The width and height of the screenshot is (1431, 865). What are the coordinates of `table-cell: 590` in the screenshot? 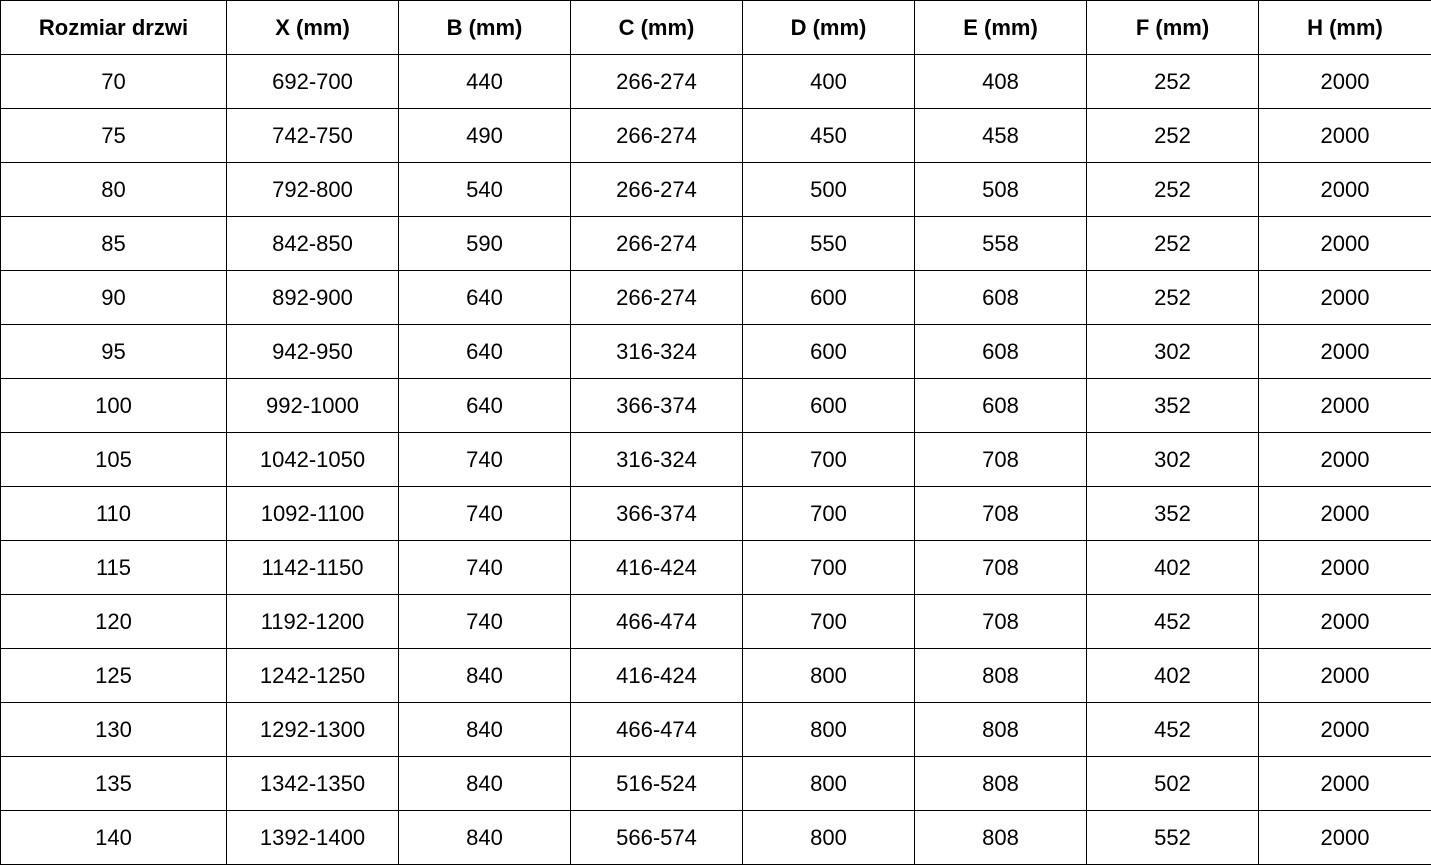 It's located at (484, 243).